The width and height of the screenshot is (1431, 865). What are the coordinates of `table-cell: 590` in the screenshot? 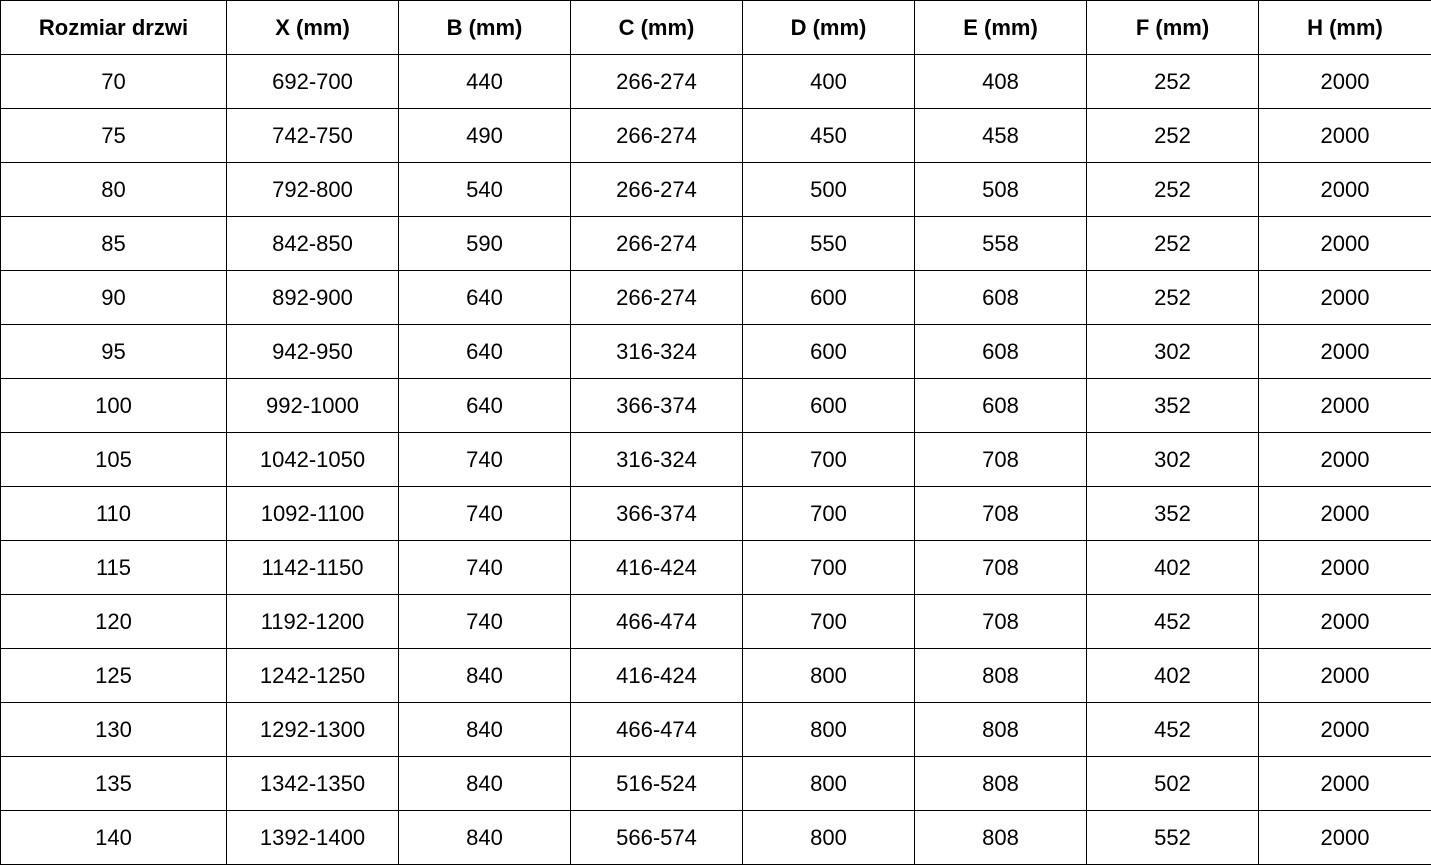 It's located at (484, 243).